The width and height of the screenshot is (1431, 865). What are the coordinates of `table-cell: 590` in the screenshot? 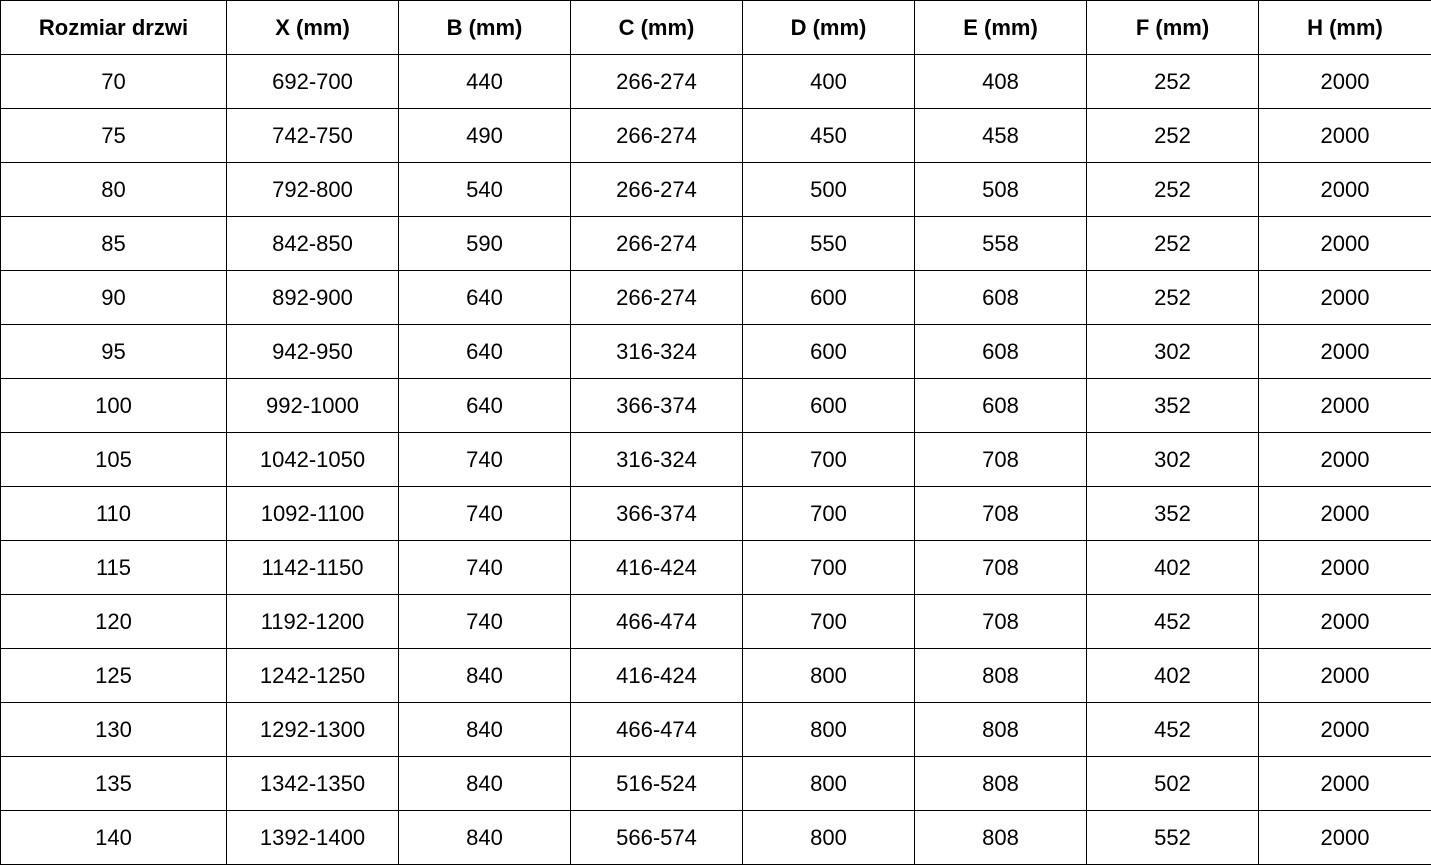 It's located at (484, 243).